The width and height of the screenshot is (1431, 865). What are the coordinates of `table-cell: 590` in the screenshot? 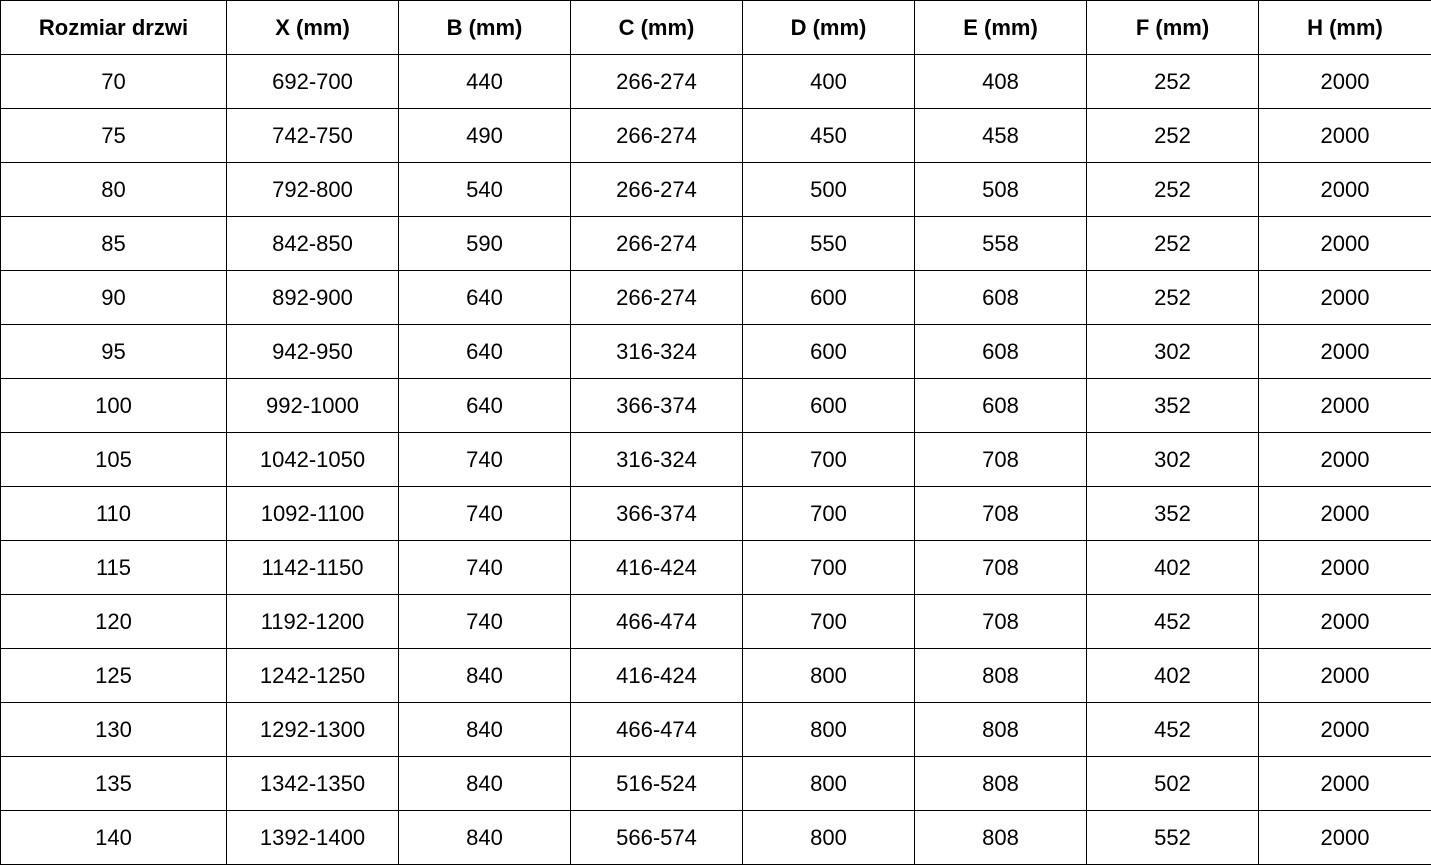 It's located at (484, 243).